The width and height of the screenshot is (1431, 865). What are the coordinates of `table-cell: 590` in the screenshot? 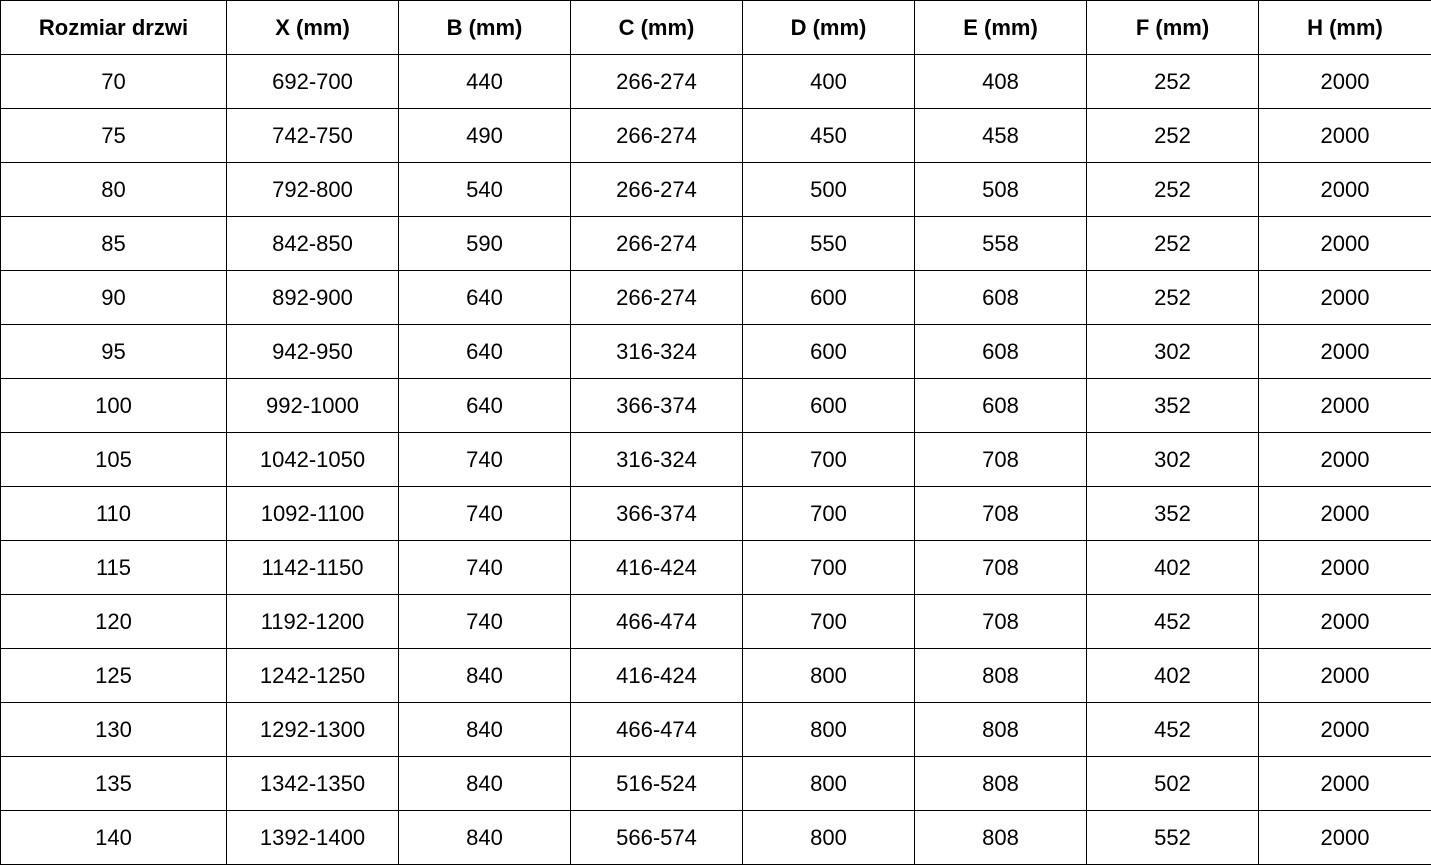 It's located at (484, 243).